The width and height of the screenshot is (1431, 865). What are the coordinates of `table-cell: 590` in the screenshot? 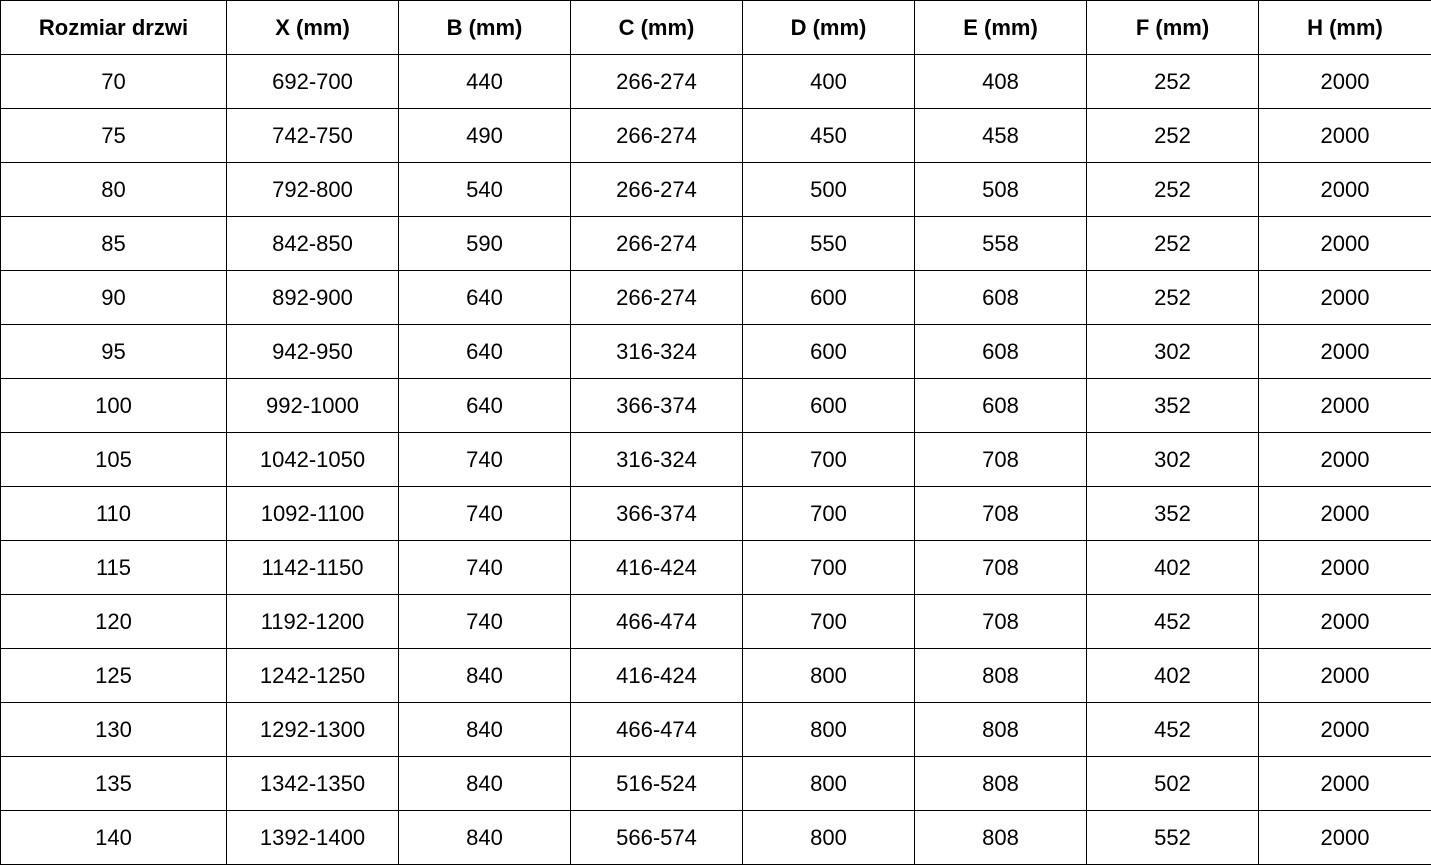 It's located at (484, 243).